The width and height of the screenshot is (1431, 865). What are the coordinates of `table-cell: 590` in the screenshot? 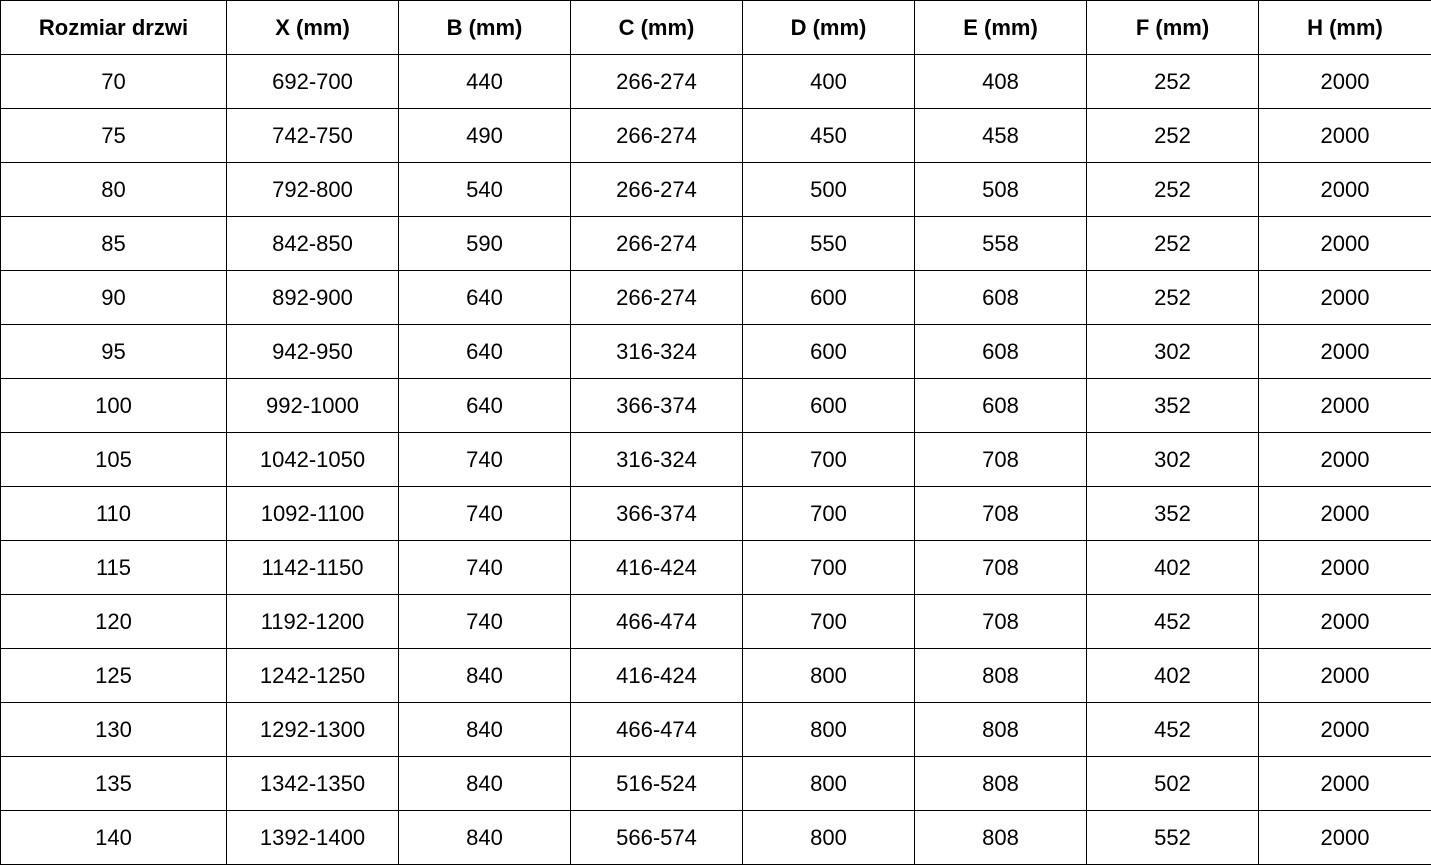 It's located at (484, 243).